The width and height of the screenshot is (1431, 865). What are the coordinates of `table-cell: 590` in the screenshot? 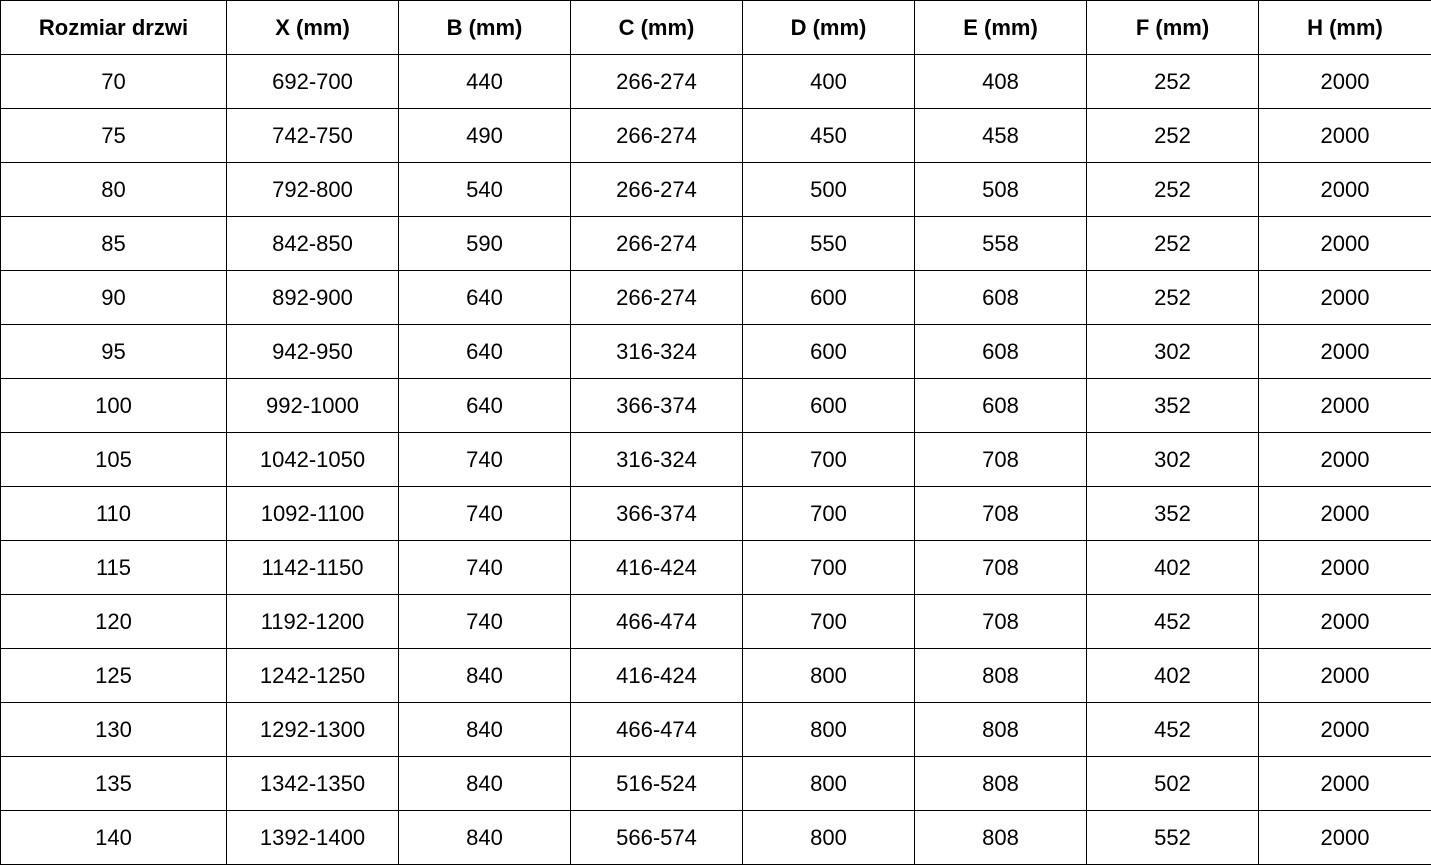 It's located at (484, 243).